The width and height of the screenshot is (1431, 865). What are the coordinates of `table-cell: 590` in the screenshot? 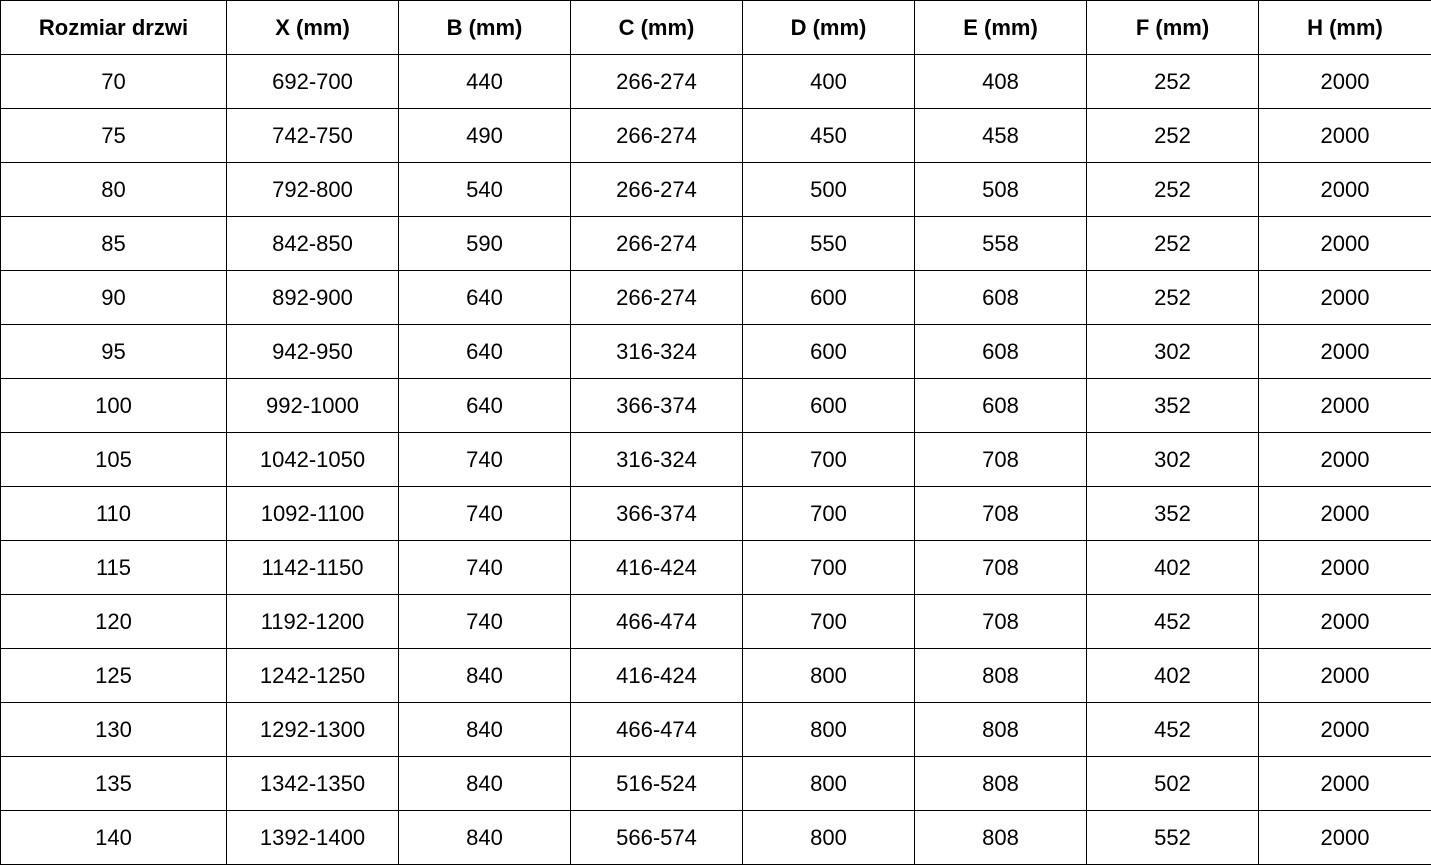 It's located at (484, 243).